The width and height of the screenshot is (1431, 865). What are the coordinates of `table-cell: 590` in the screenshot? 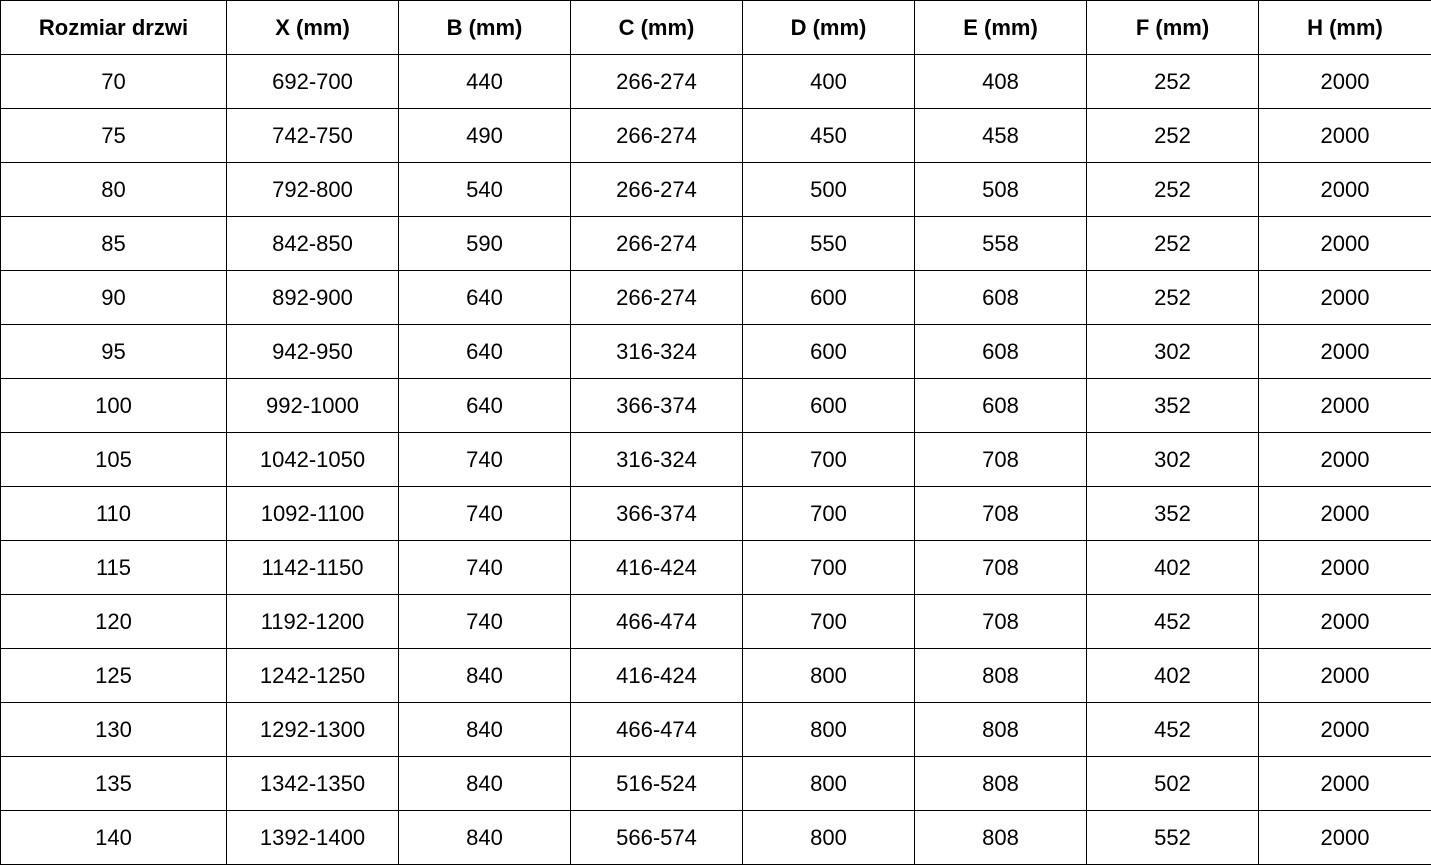 It's located at (484, 243).